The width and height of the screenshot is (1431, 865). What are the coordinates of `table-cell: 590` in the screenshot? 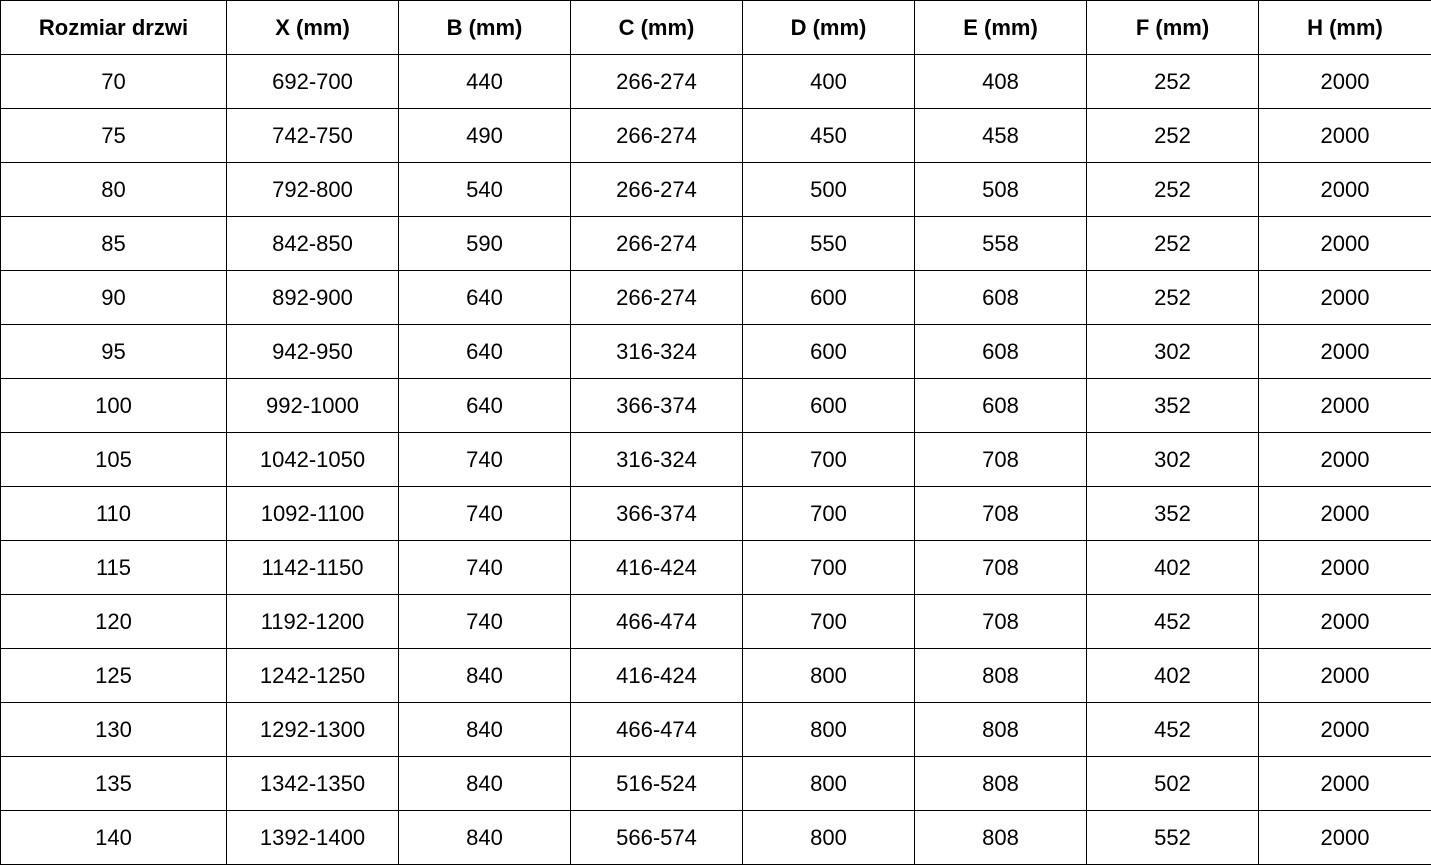 It's located at (484, 243).